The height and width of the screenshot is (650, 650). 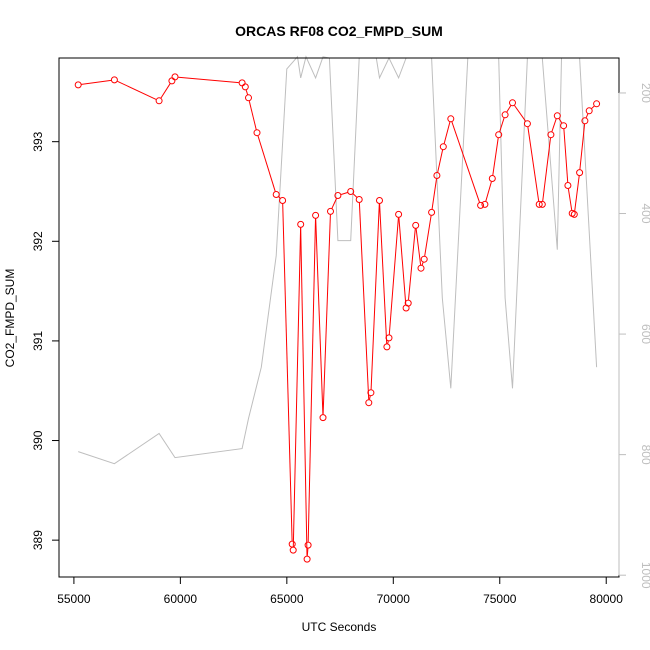 What do you see at coordinates (287, 599) in the screenshot?
I see `x-tick-label: 65000` at bounding box center [287, 599].